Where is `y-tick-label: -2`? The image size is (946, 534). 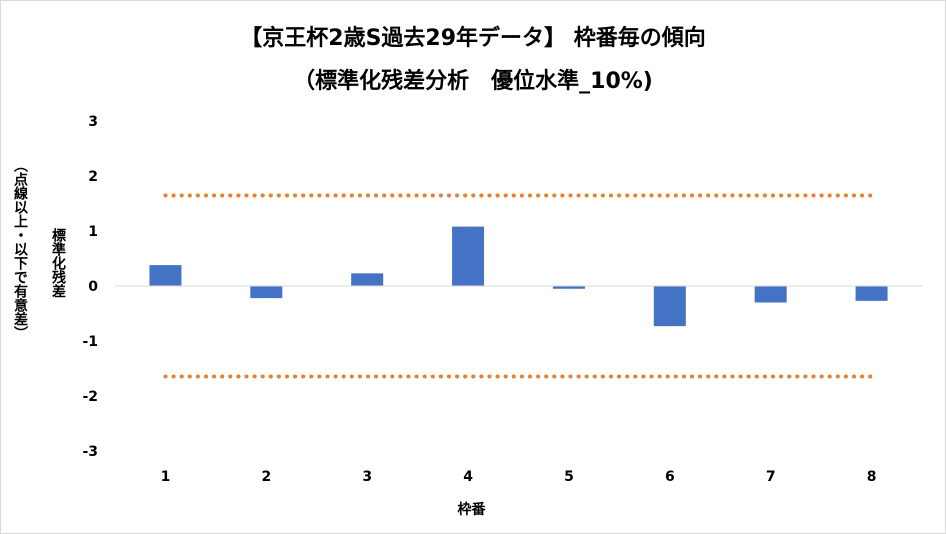 y-tick-label: -2 is located at coordinates (90, 397).